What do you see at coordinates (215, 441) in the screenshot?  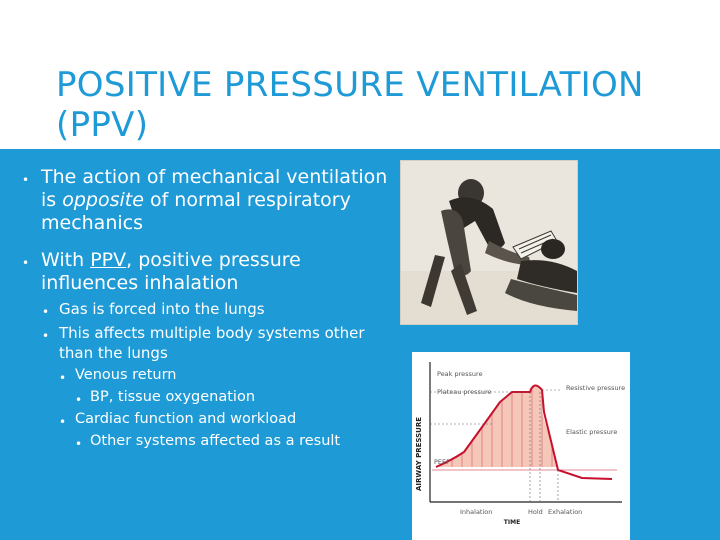 I see `bullet-text: Other systems affected as a result` at bounding box center [215, 441].